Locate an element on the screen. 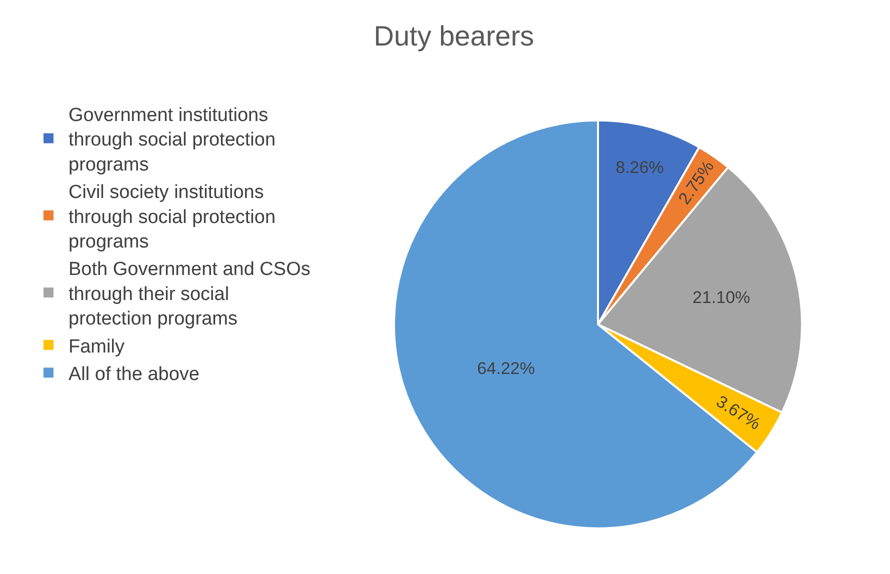  data-label: 64.22% is located at coordinates (506, 368).